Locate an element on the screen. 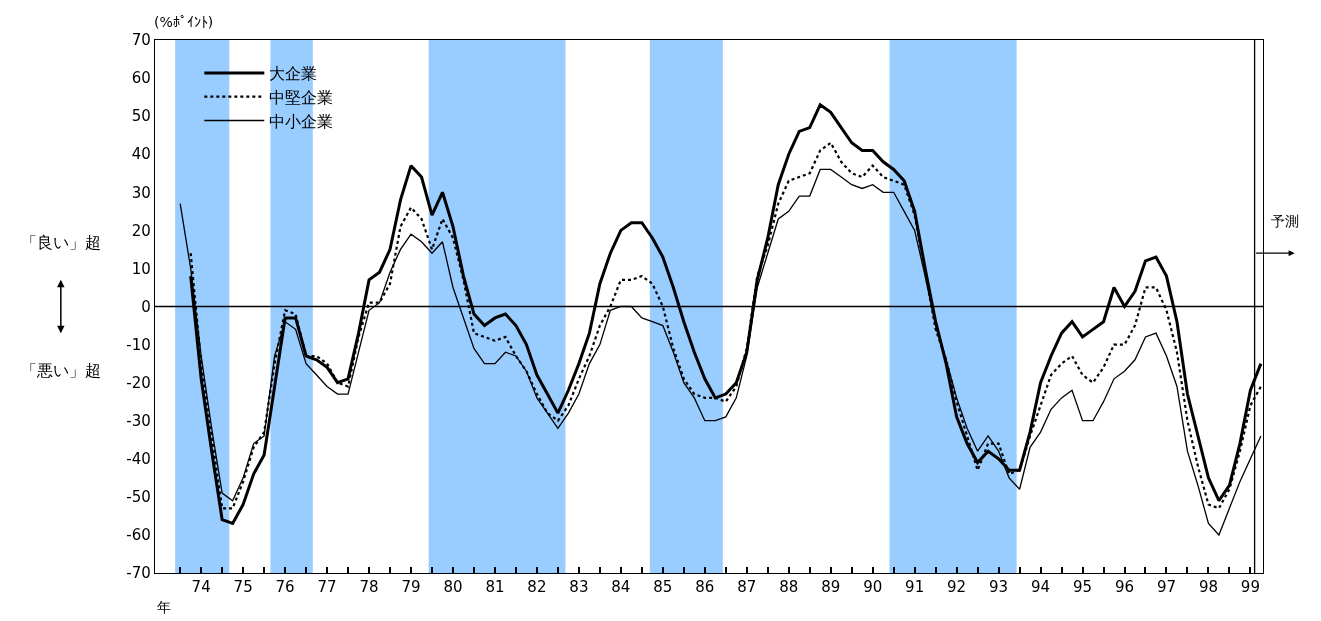 This screenshot has height=621, width=1321. x-tick-label: 78 is located at coordinates (369, 587).